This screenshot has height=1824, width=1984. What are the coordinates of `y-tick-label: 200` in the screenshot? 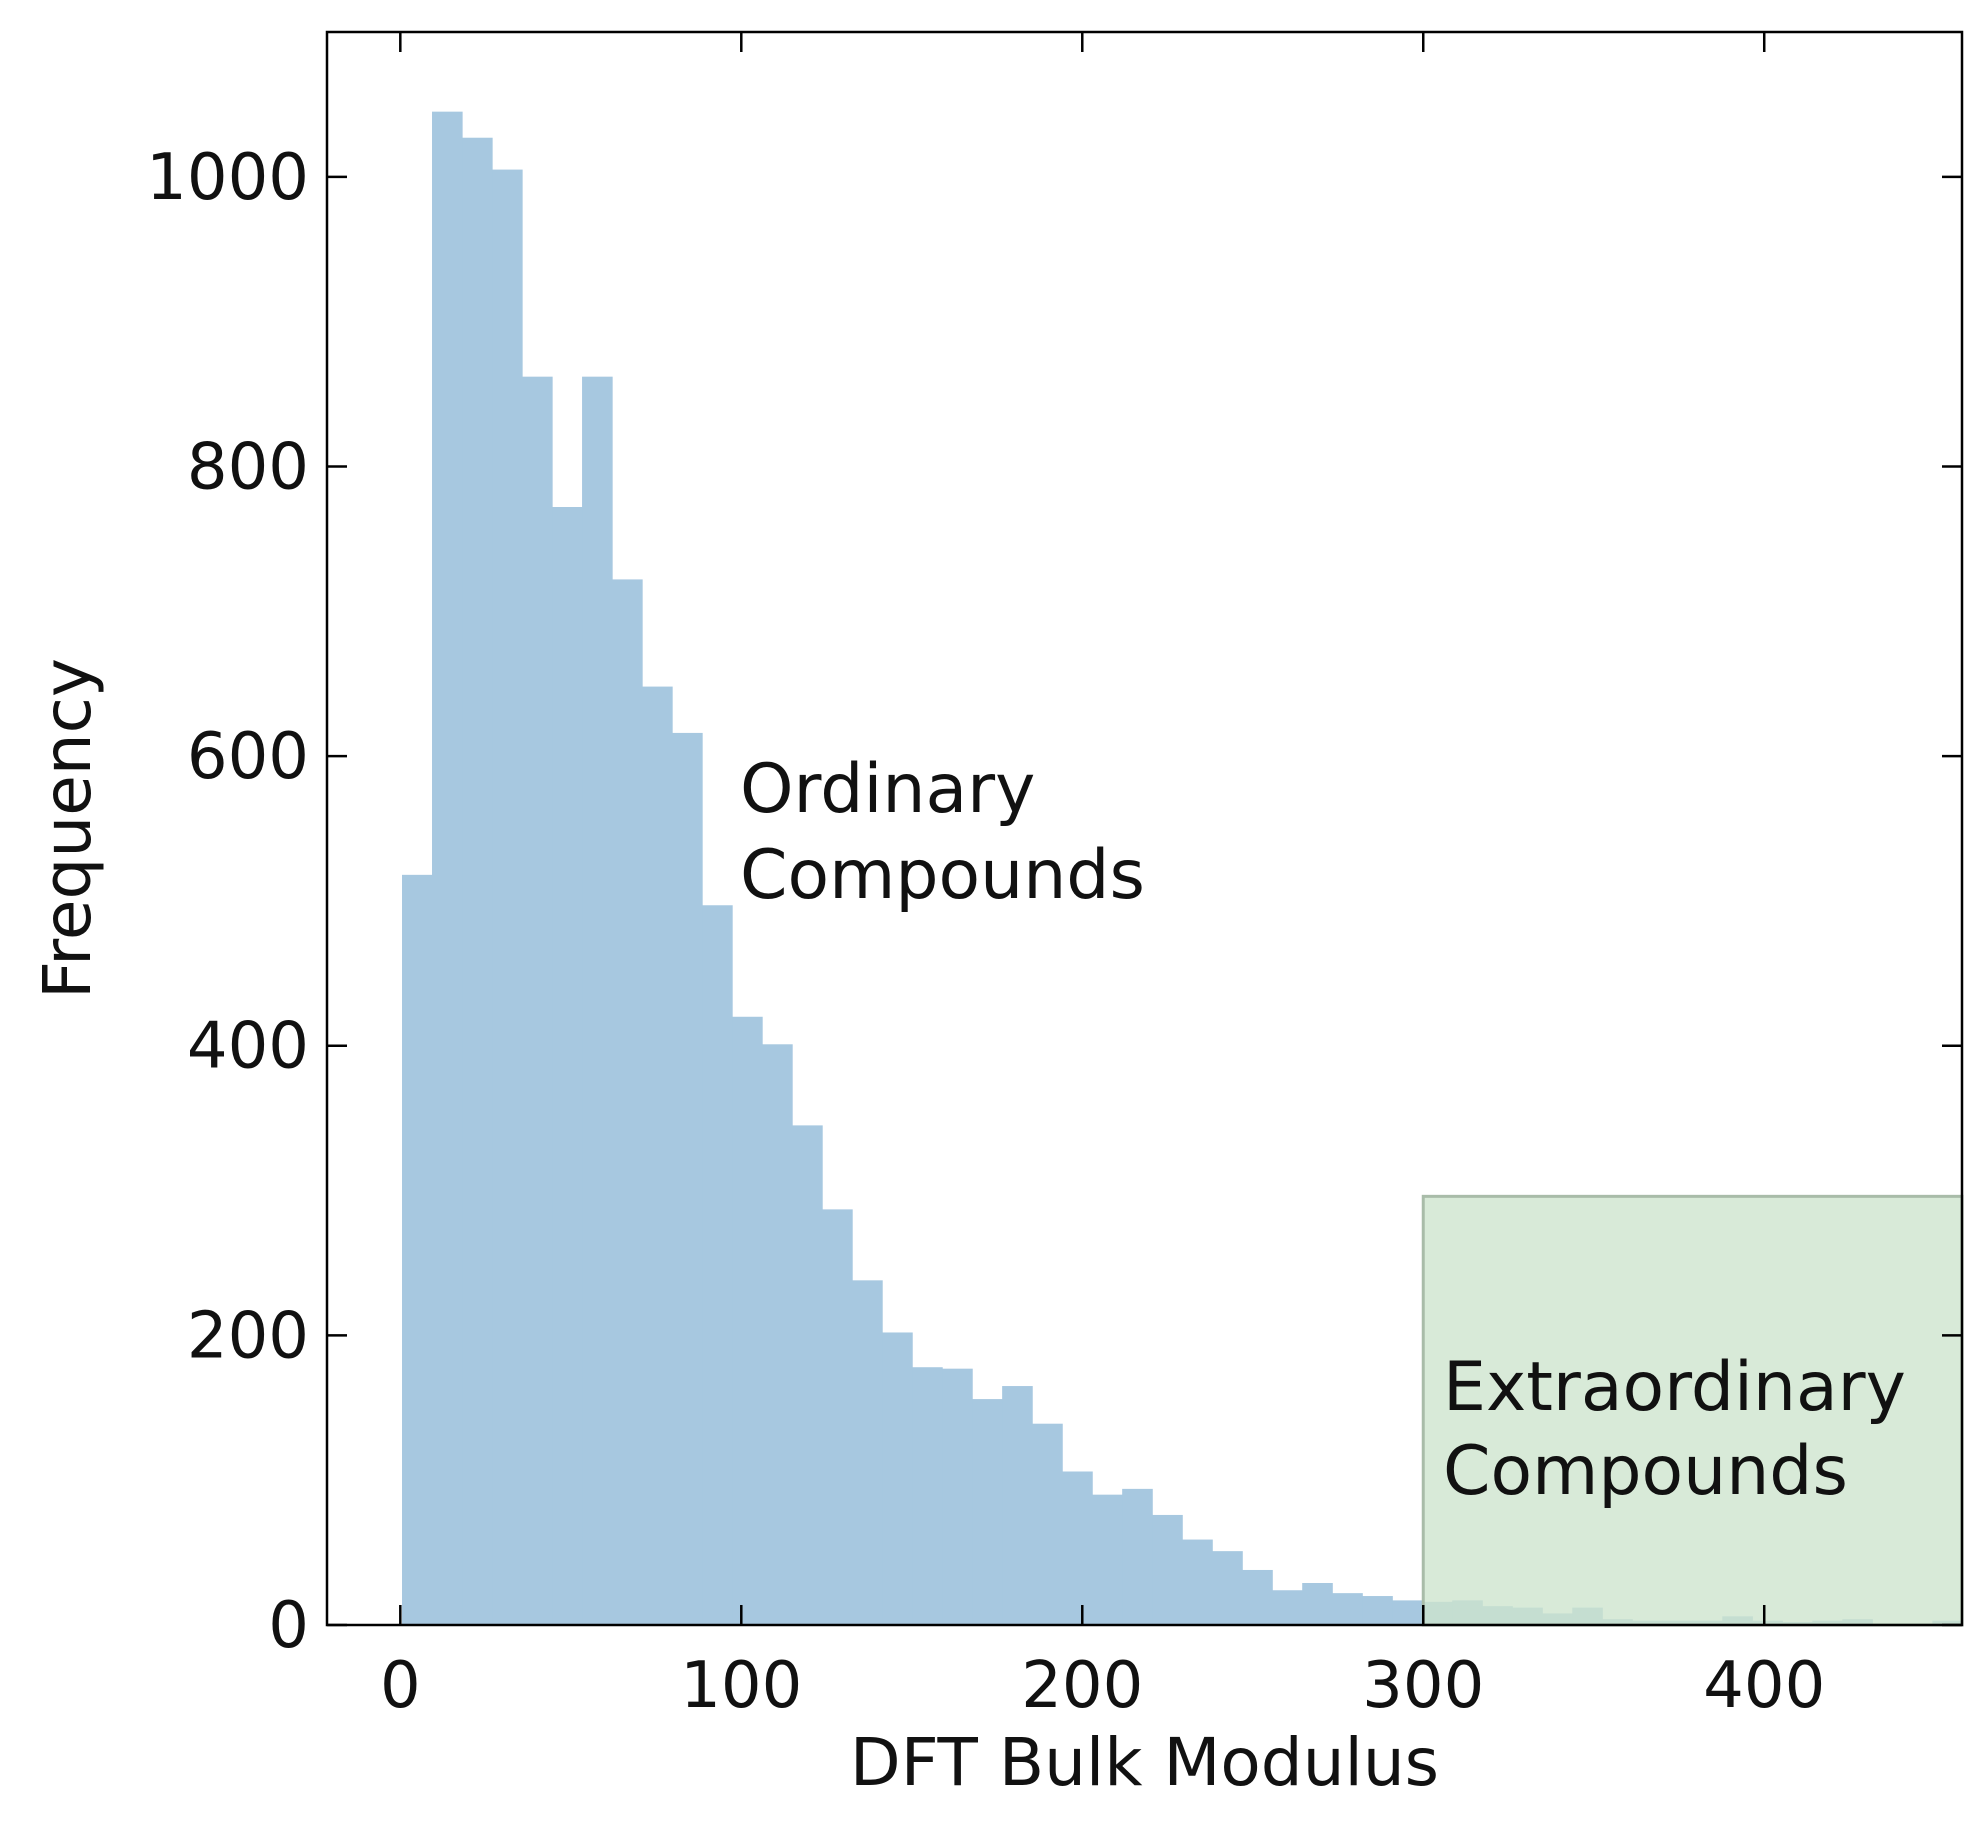 It's located at (248, 1336).